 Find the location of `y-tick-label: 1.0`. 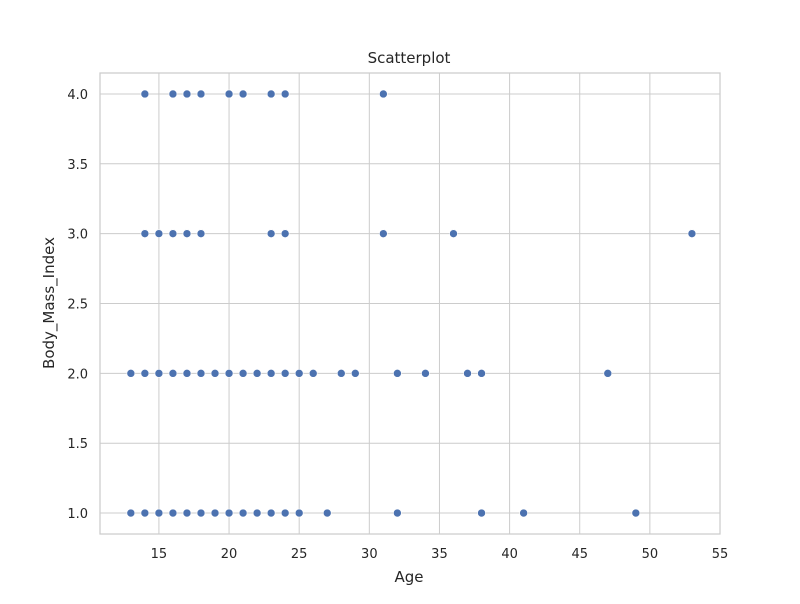

y-tick-label: 1.0 is located at coordinates (77, 514).